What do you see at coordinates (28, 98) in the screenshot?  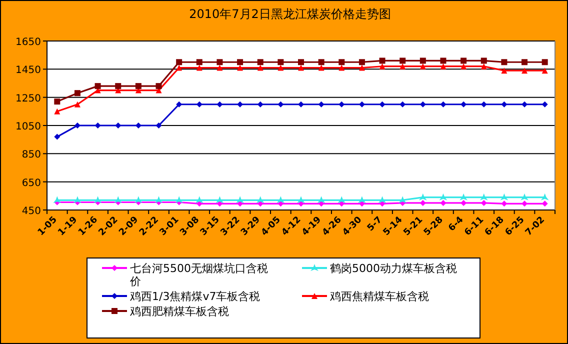 I see `y-tick-label: 1250` at bounding box center [28, 98].